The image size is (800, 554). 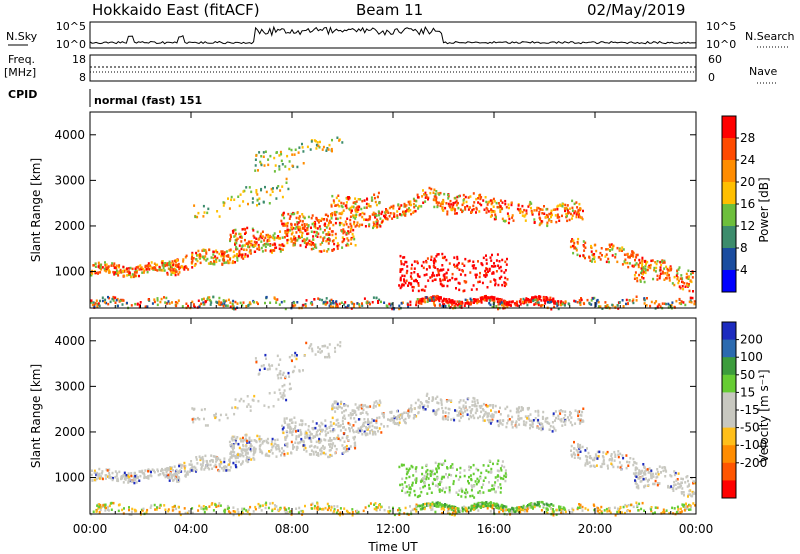 What do you see at coordinates (729, 259) in the screenshot?
I see `colorbar-segment` at bounding box center [729, 259].